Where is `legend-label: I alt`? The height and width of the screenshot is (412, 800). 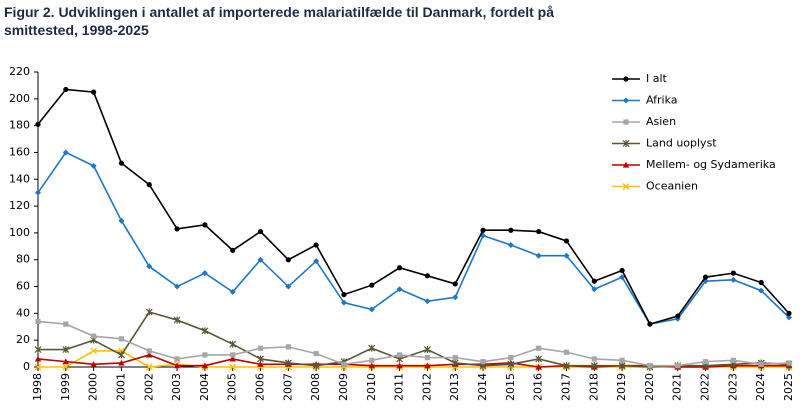
legend-label: I alt is located at coordinates (657, 78).